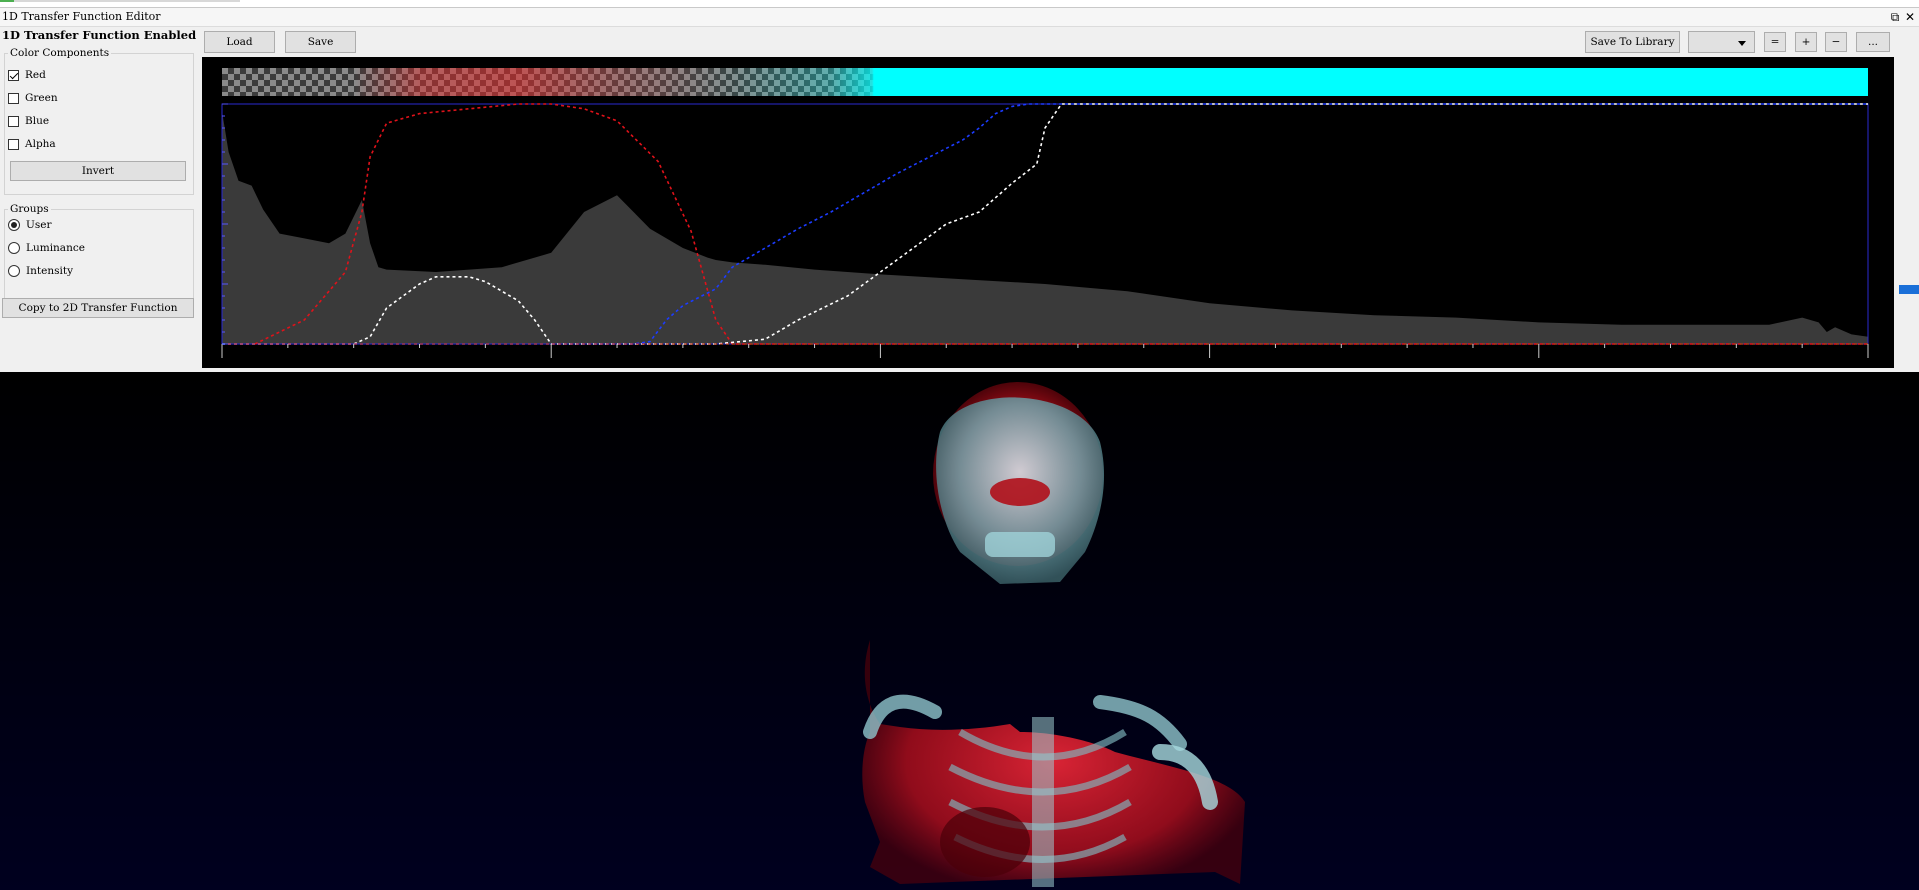 This screenshot has width=1919, height=890. I want to click on minus-button: −, so click(1836, 42).